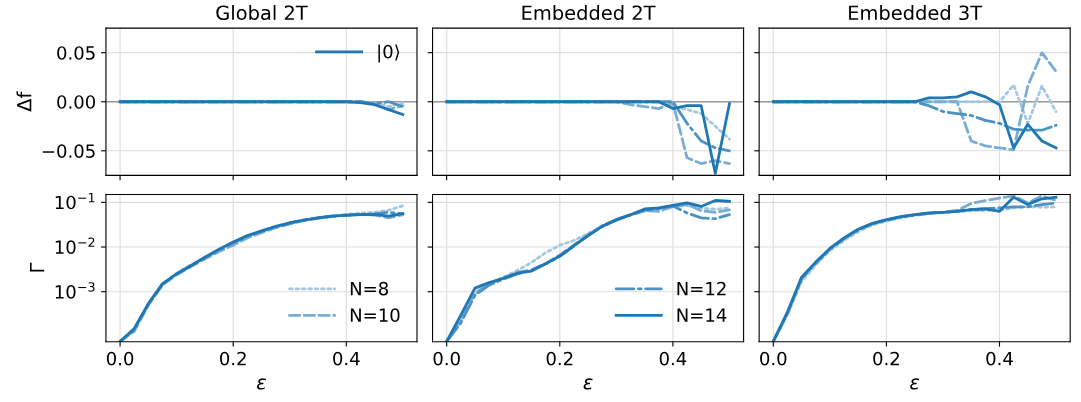 The height and width of the screenshot is (402, 1081). What do you see at coordinates (75, 290) in the screenshot?
I see `y-tick-label: 10$^{−3}$` at bounding box center [75, 290].